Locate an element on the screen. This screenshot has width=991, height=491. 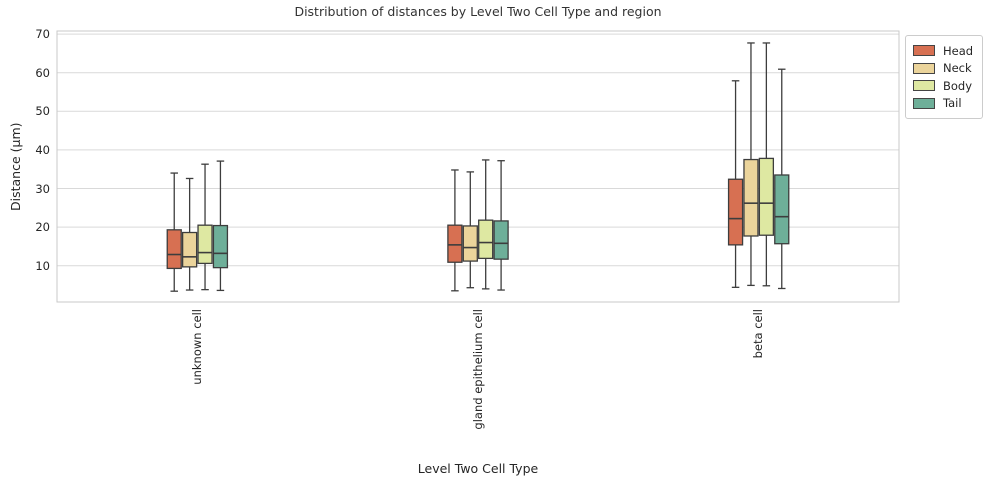
x-tick-label-beta-cell: beta cell is located at coordinates (758, 334).